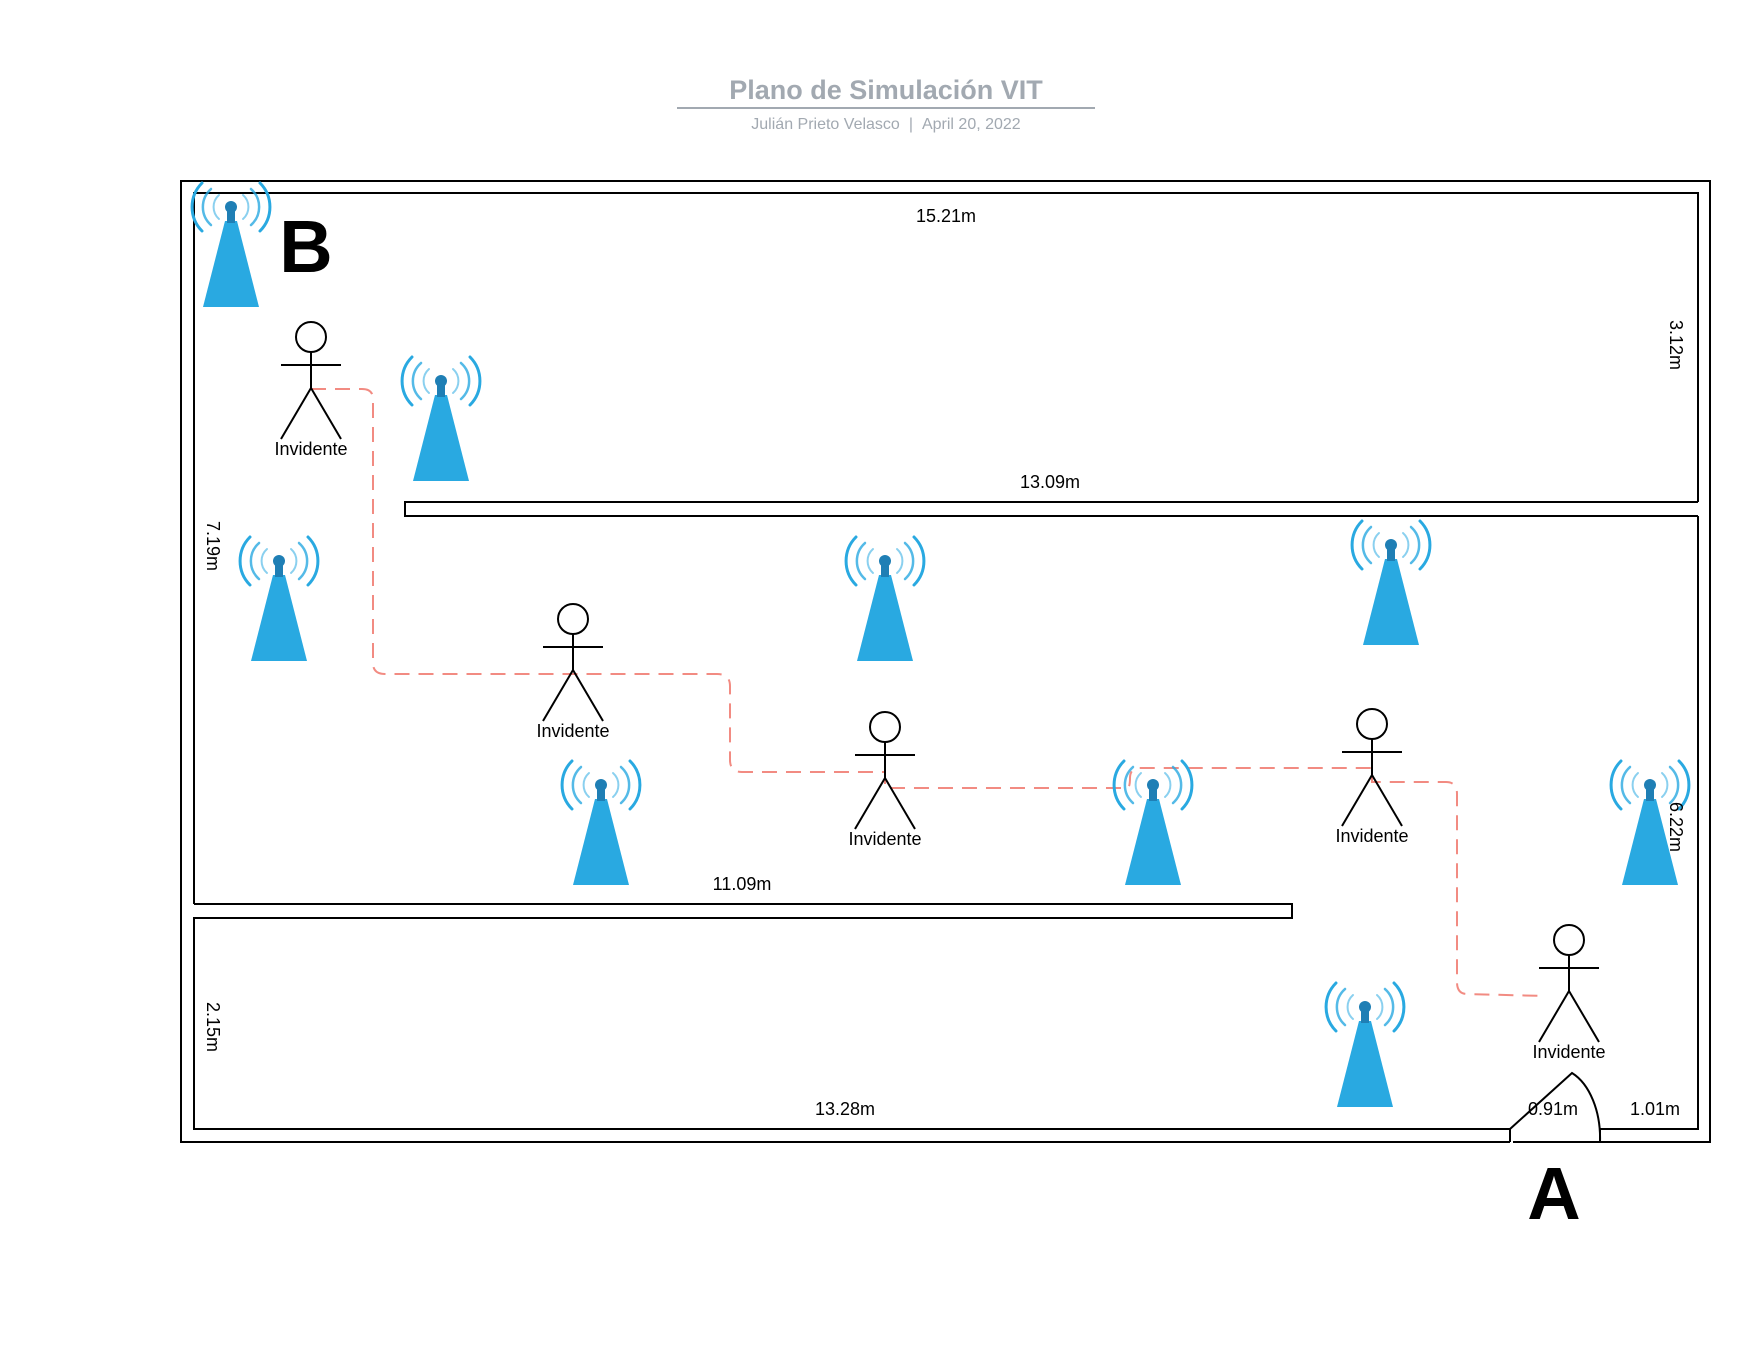 The height and width of the screenshot is (1360, 1760). What do you see at coordinates (1553, 1109) in the screenshot?
I see `dimension-door-width: 0.91m` at bounding box center [1553, 1109].